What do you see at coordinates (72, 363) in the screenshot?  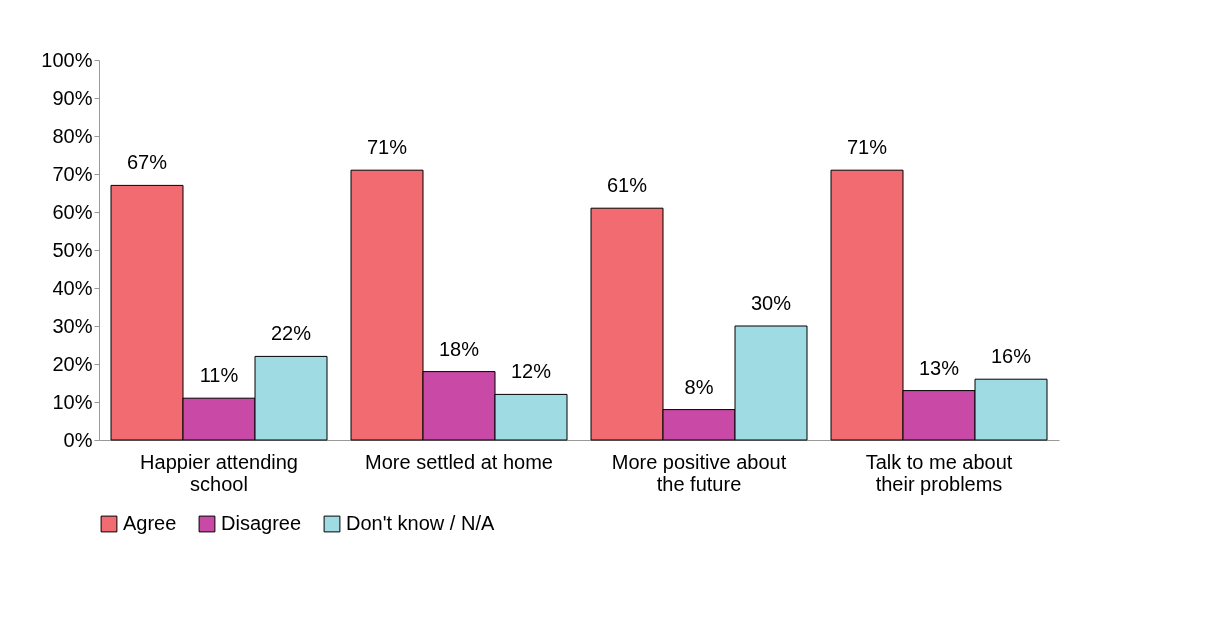 I see `y-tick-label: 20%` at bounding box center [72, 363].